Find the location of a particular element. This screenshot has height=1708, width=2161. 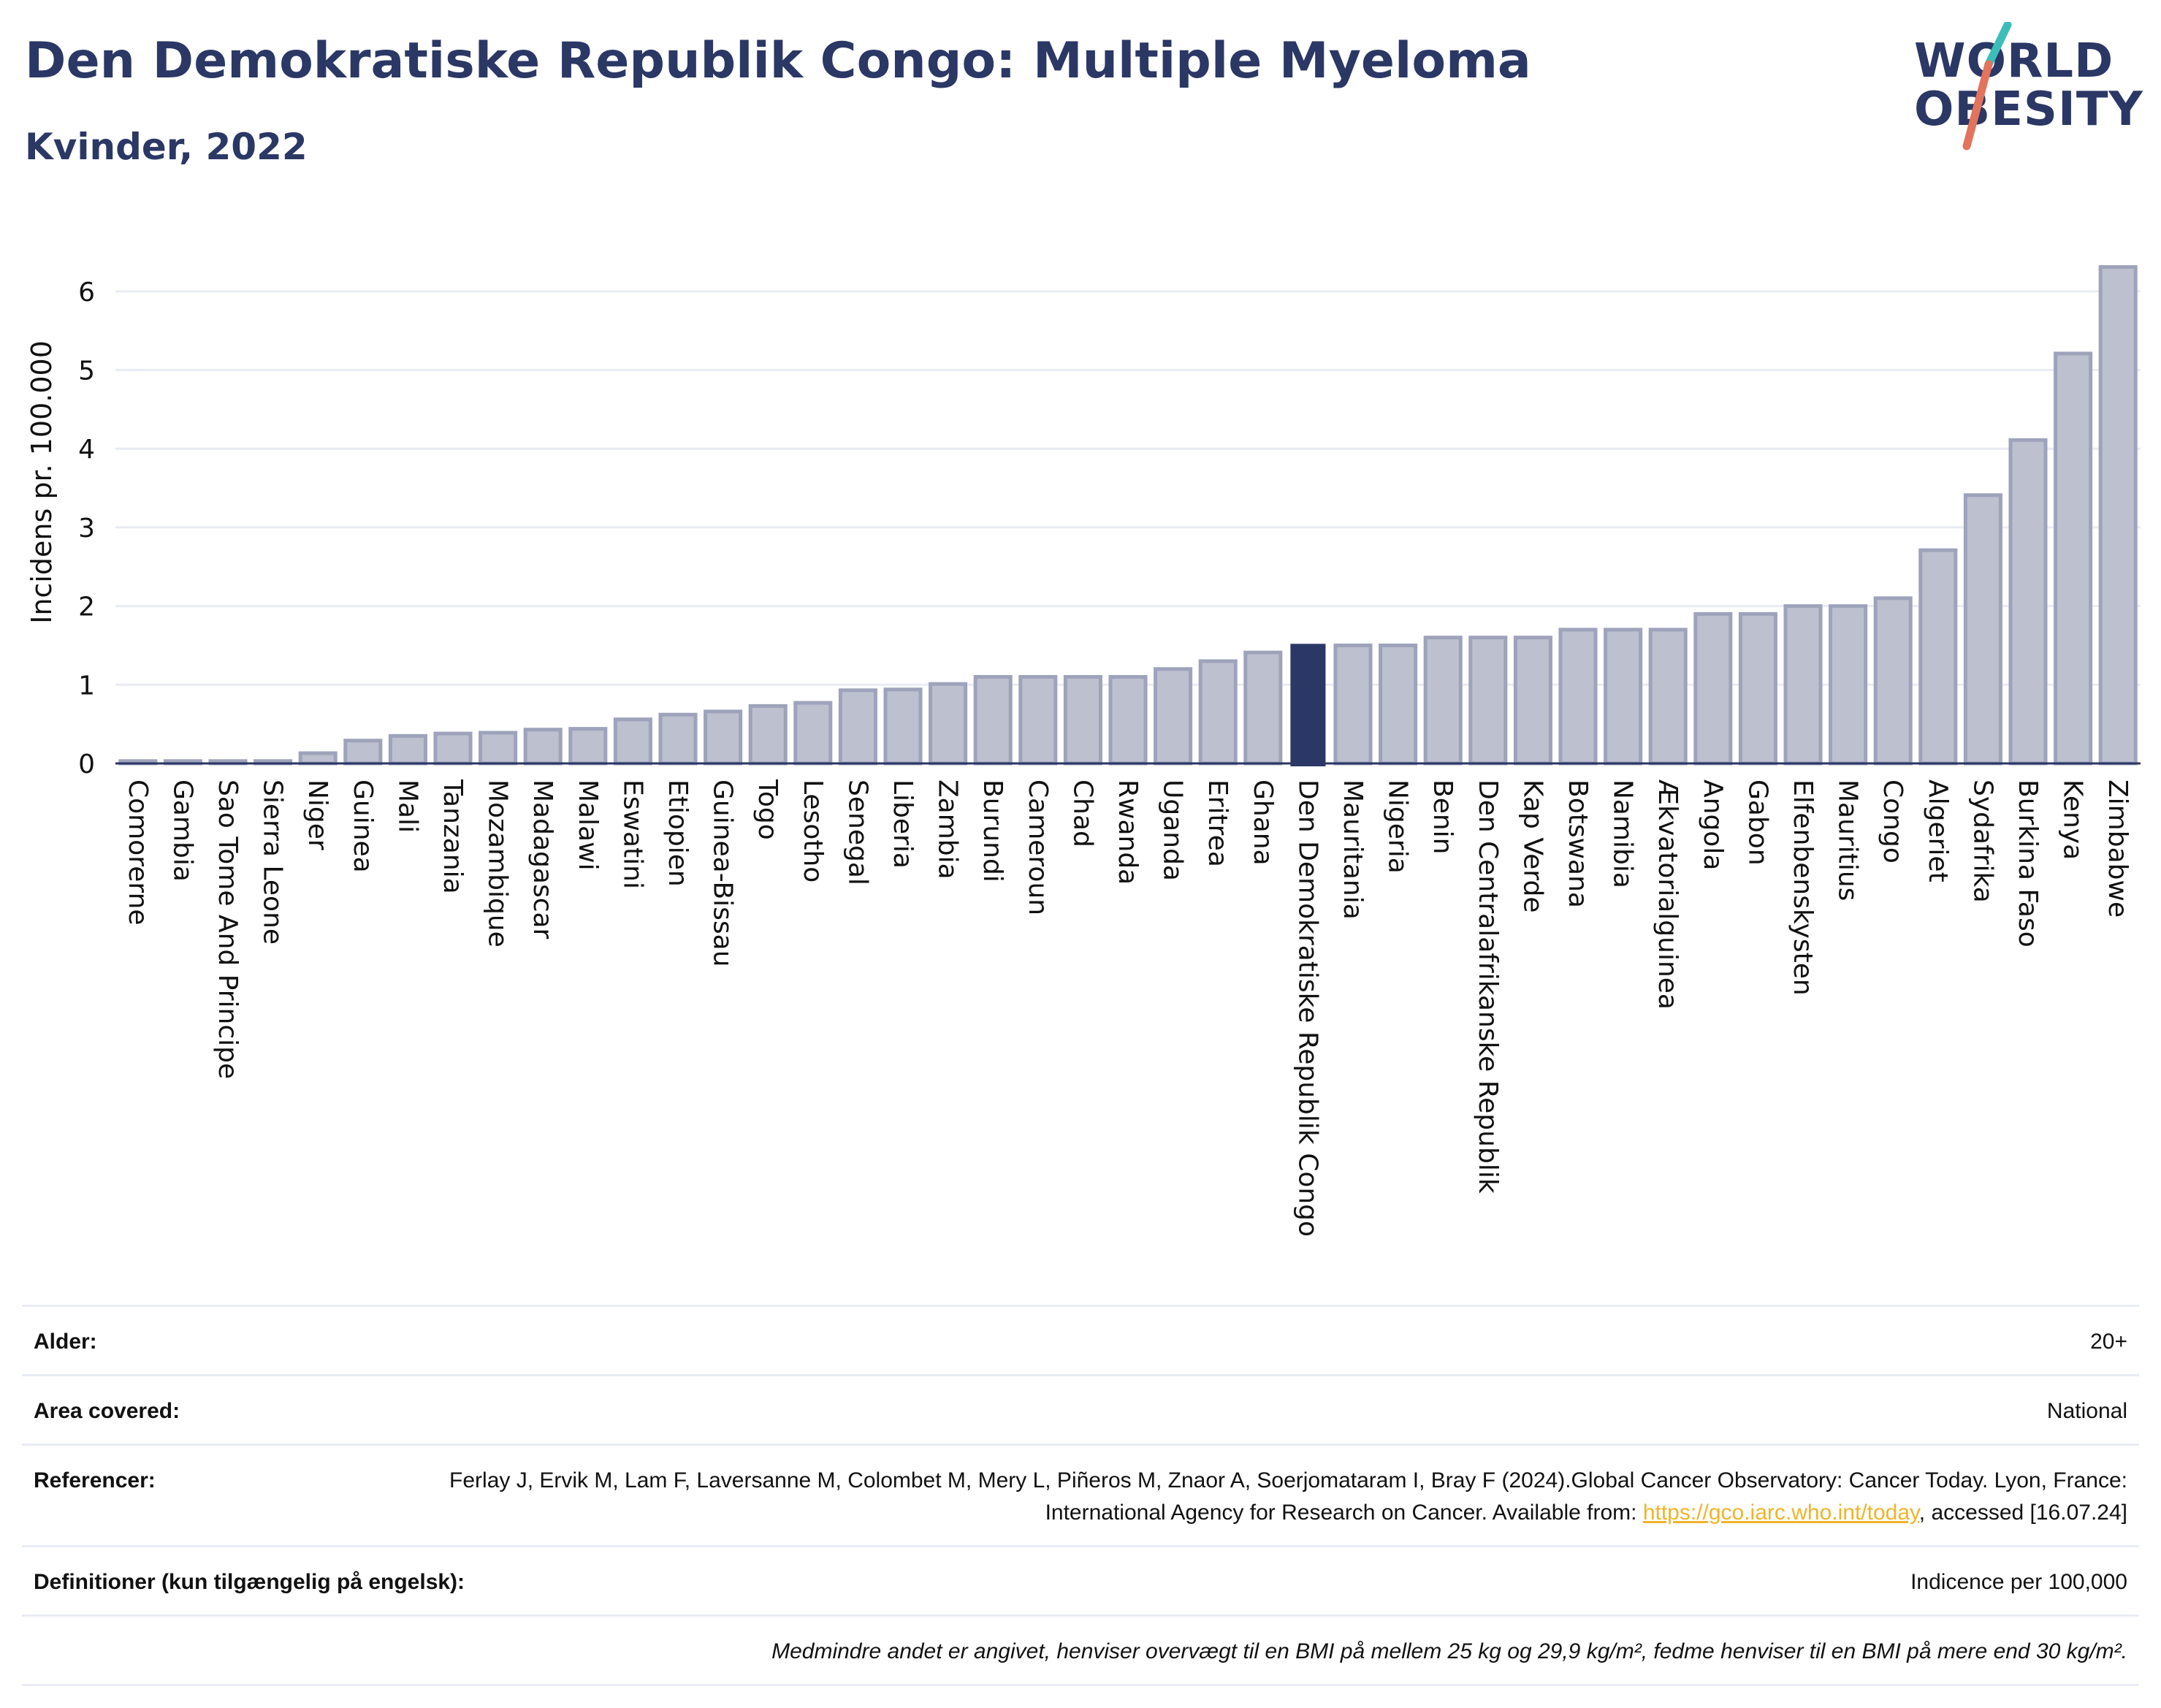

x-tick-label: Gabon is located at coordinates (1757, 822).